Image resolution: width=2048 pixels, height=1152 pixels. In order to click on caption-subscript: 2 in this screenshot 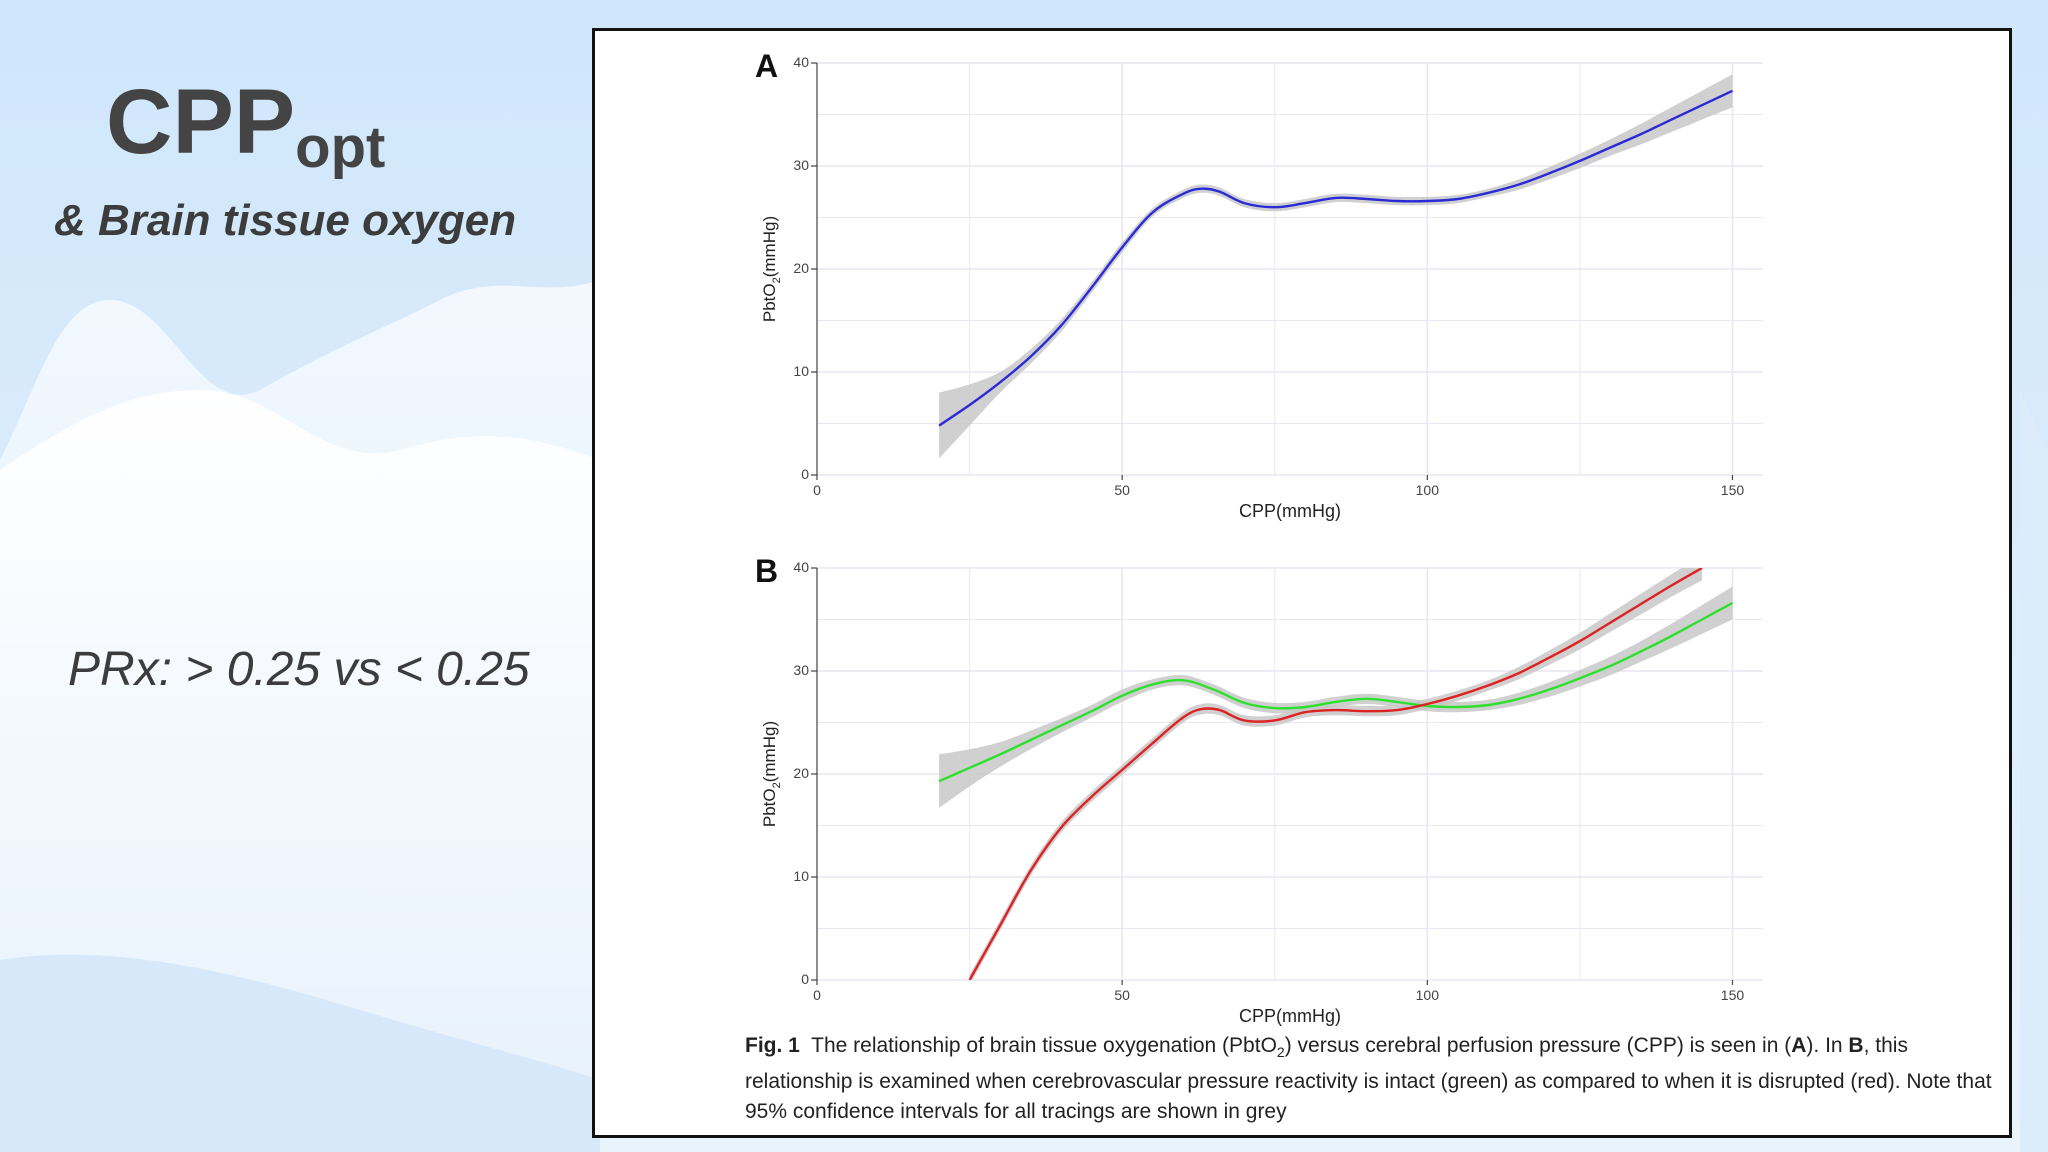, I will do `click(1280, 1052)`.